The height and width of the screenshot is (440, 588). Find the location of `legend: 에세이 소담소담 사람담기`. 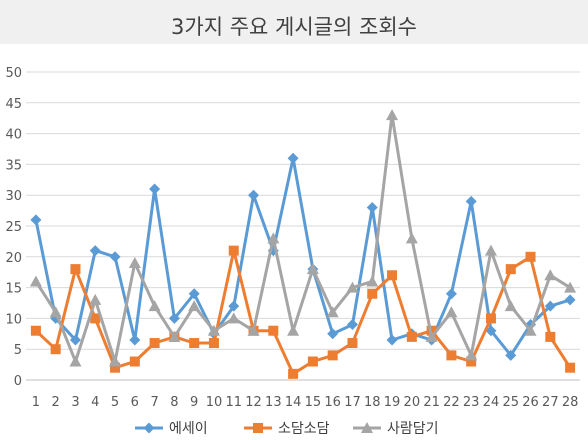

legend: 에세이 소담소담 사람담기 is located at coordinates (287, 429).